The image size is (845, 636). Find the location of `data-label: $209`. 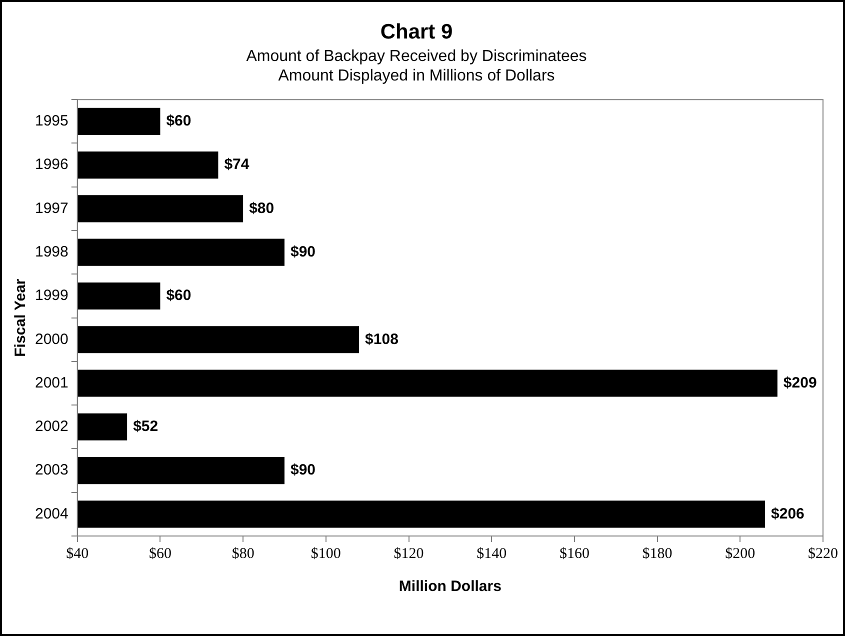

data-label: $209 is located at coordinates (800, 383).